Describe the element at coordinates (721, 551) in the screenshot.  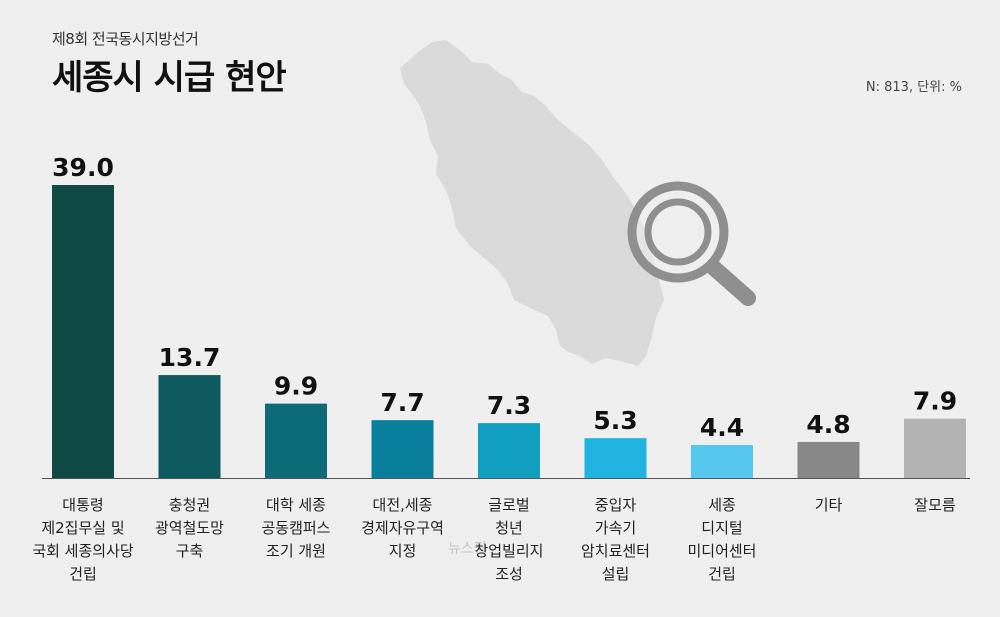
I see `category-label-6-line-2: 미디어센터` at that location.